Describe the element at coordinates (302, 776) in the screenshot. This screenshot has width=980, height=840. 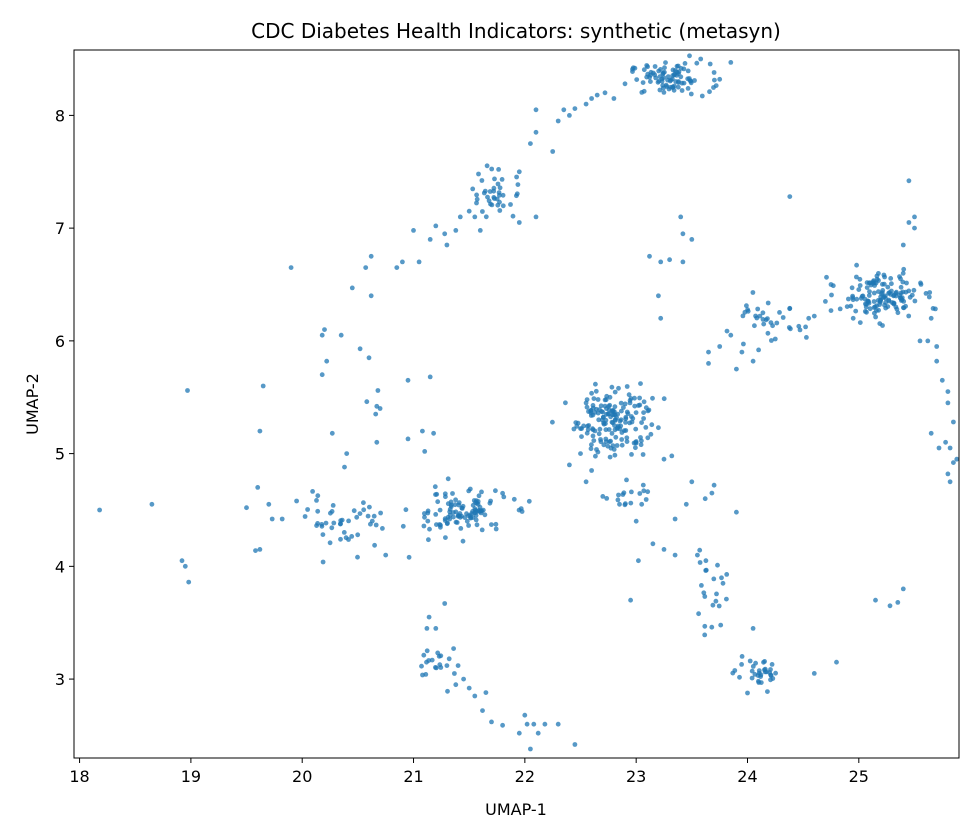
I see `x-tick-label: 20` at that location.